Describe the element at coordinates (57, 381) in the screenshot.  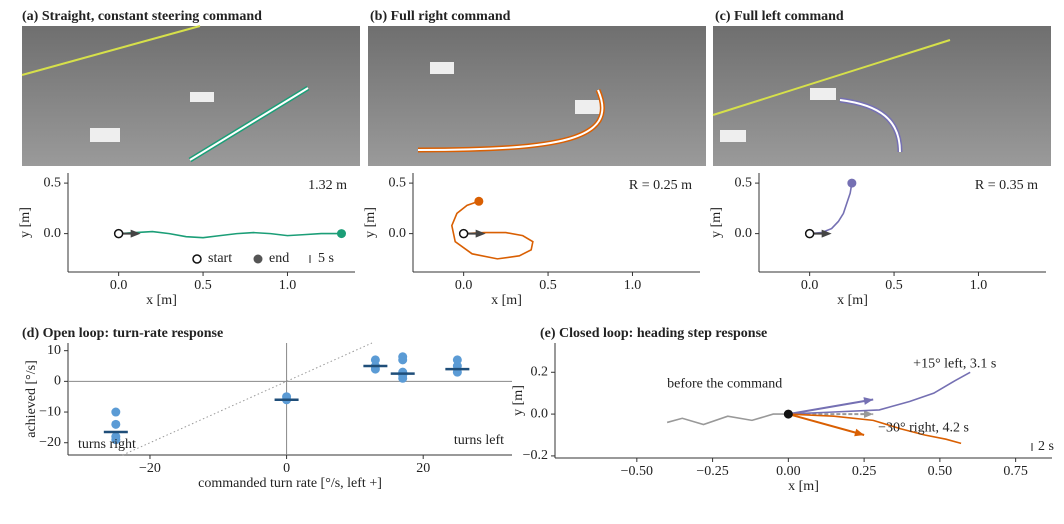
I see `y-tick-label: 0` at that location.